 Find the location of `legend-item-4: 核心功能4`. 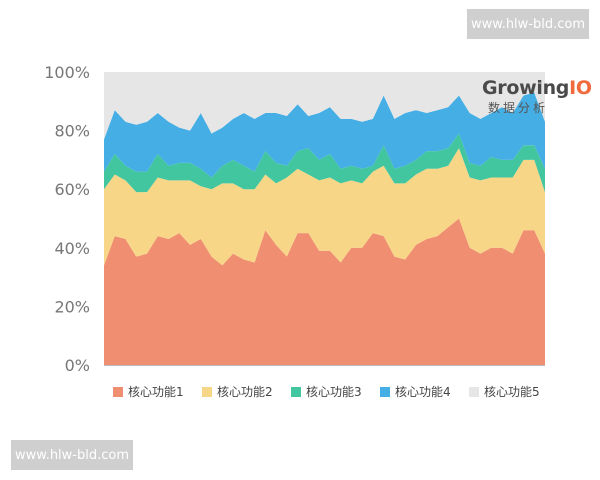

legend-item-4: 核心功能4 is located at coordinates (415, 392).